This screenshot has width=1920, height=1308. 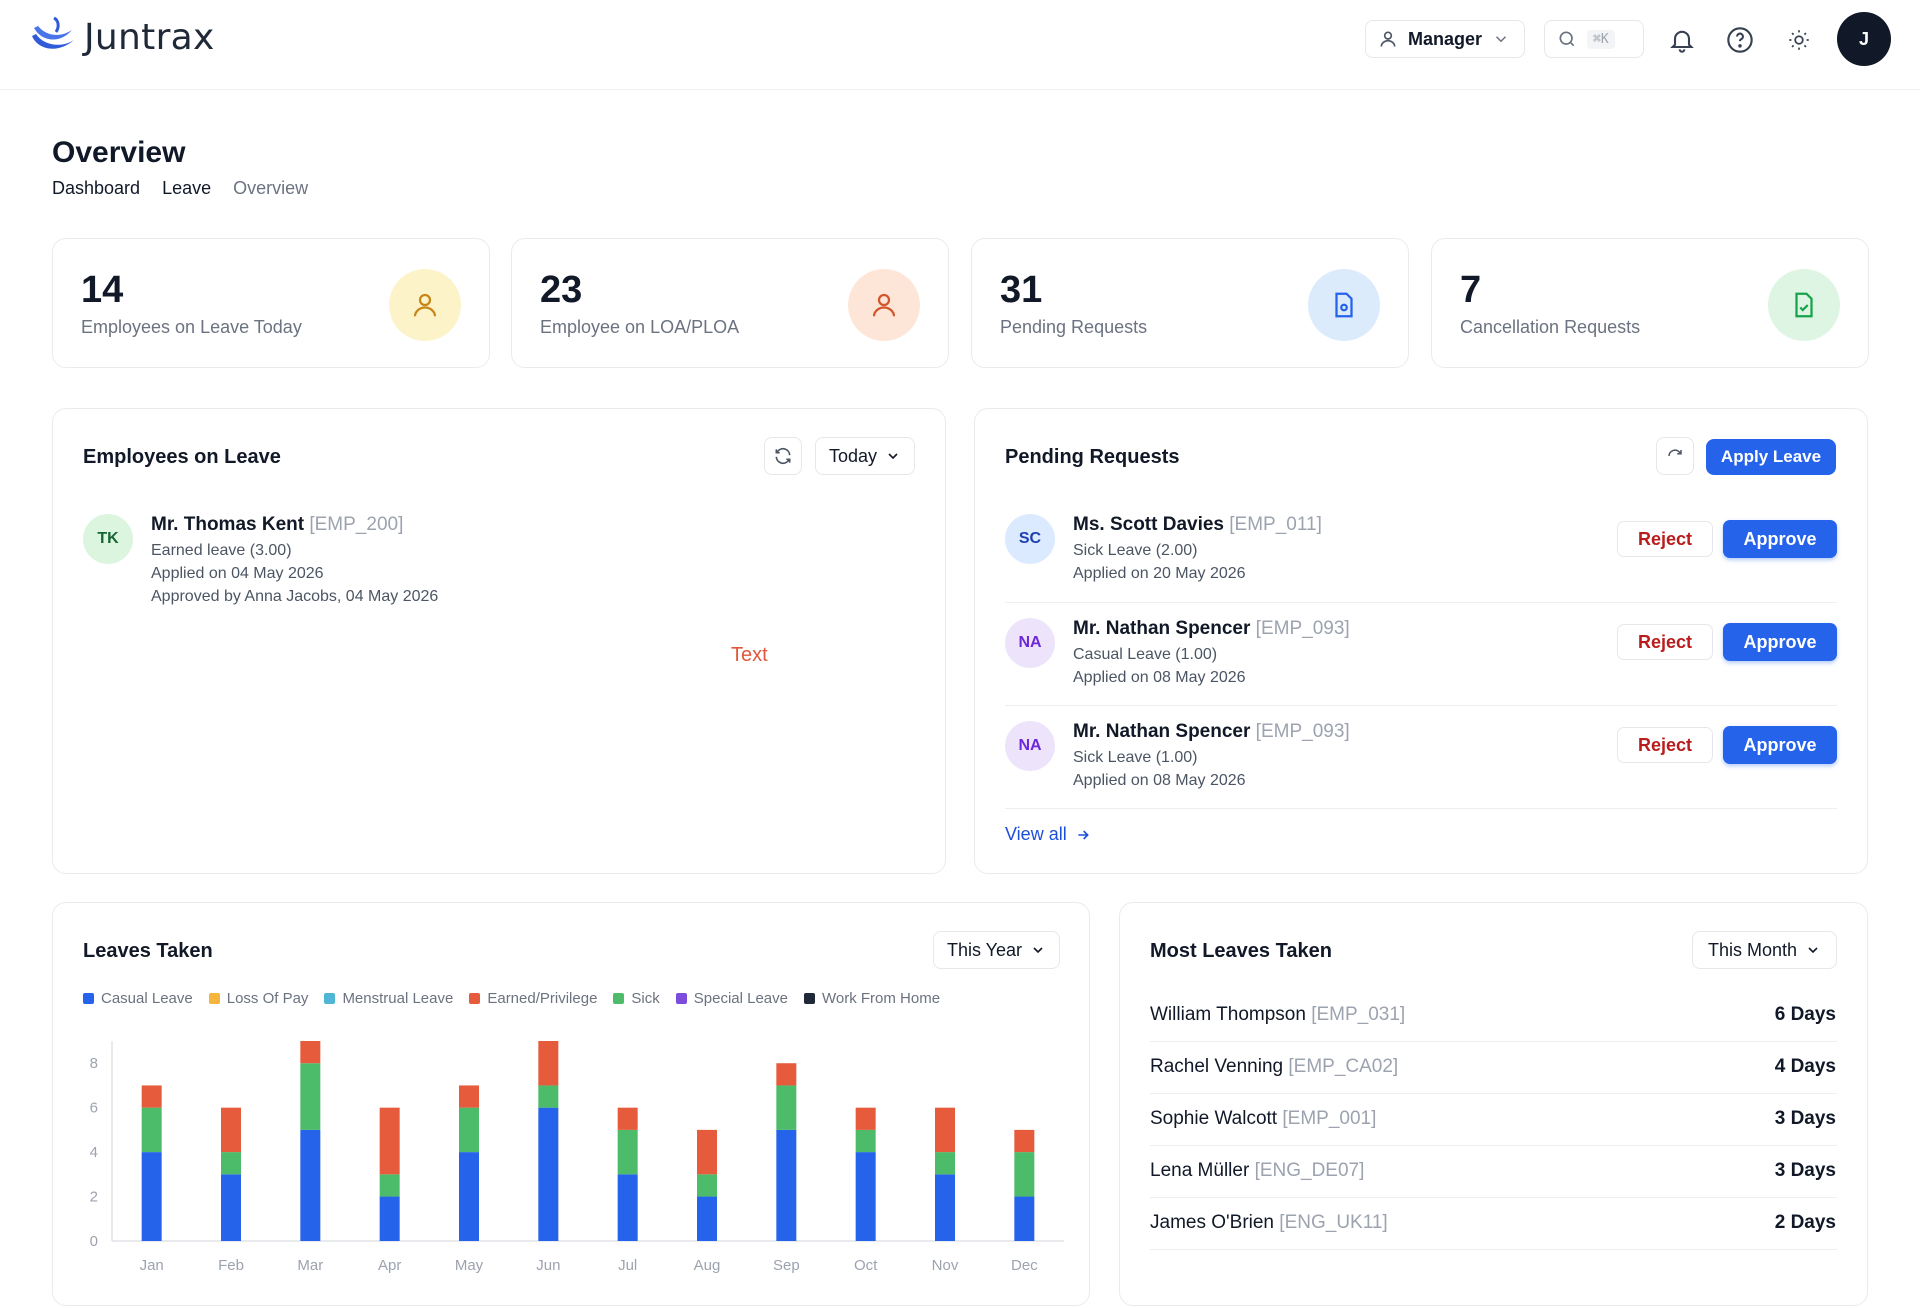 What do you see at coordinates (731, 998) in the screenshot?
I see `legend-item: Special Leave` at bounding box center [731, 998].